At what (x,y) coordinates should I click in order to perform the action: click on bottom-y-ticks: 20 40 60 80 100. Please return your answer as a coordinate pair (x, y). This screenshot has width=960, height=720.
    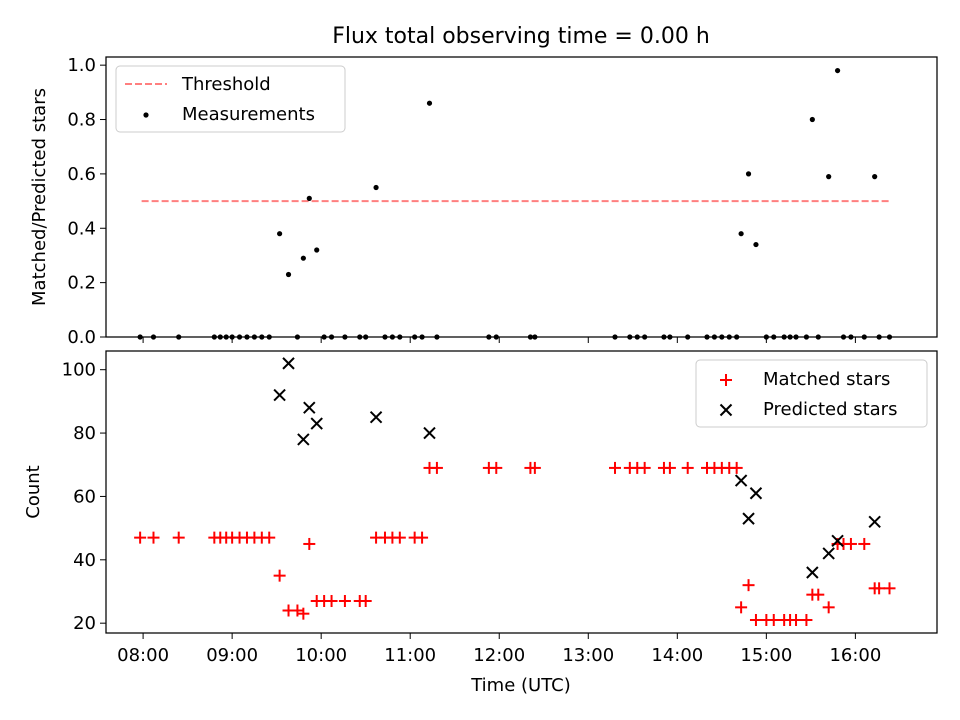
    Looking at the image, I should click on (84, 497).